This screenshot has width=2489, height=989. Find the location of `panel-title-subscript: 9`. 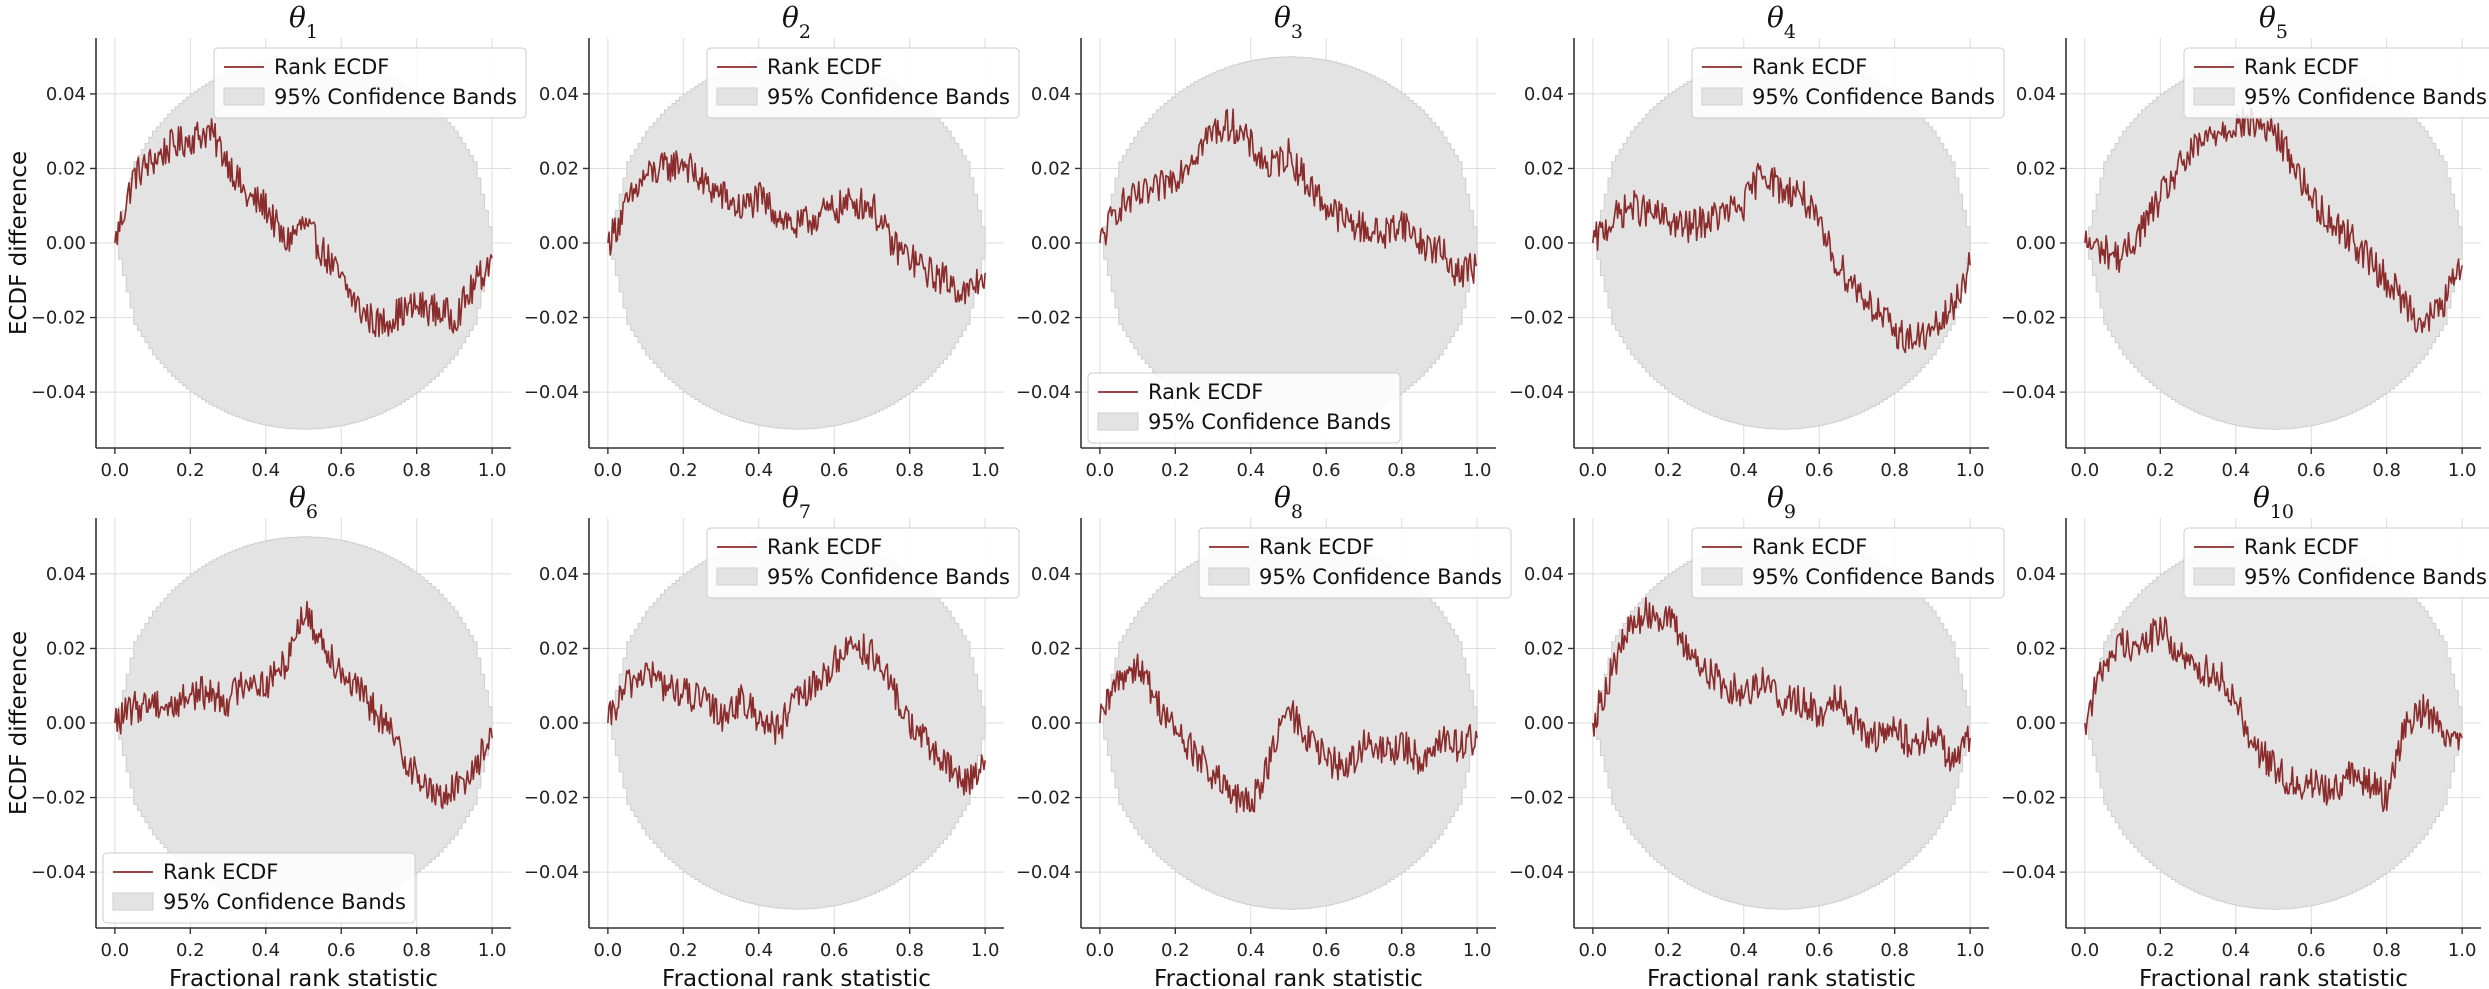

panel-title-subscript: 9 is located at coordinates (1790, 512).